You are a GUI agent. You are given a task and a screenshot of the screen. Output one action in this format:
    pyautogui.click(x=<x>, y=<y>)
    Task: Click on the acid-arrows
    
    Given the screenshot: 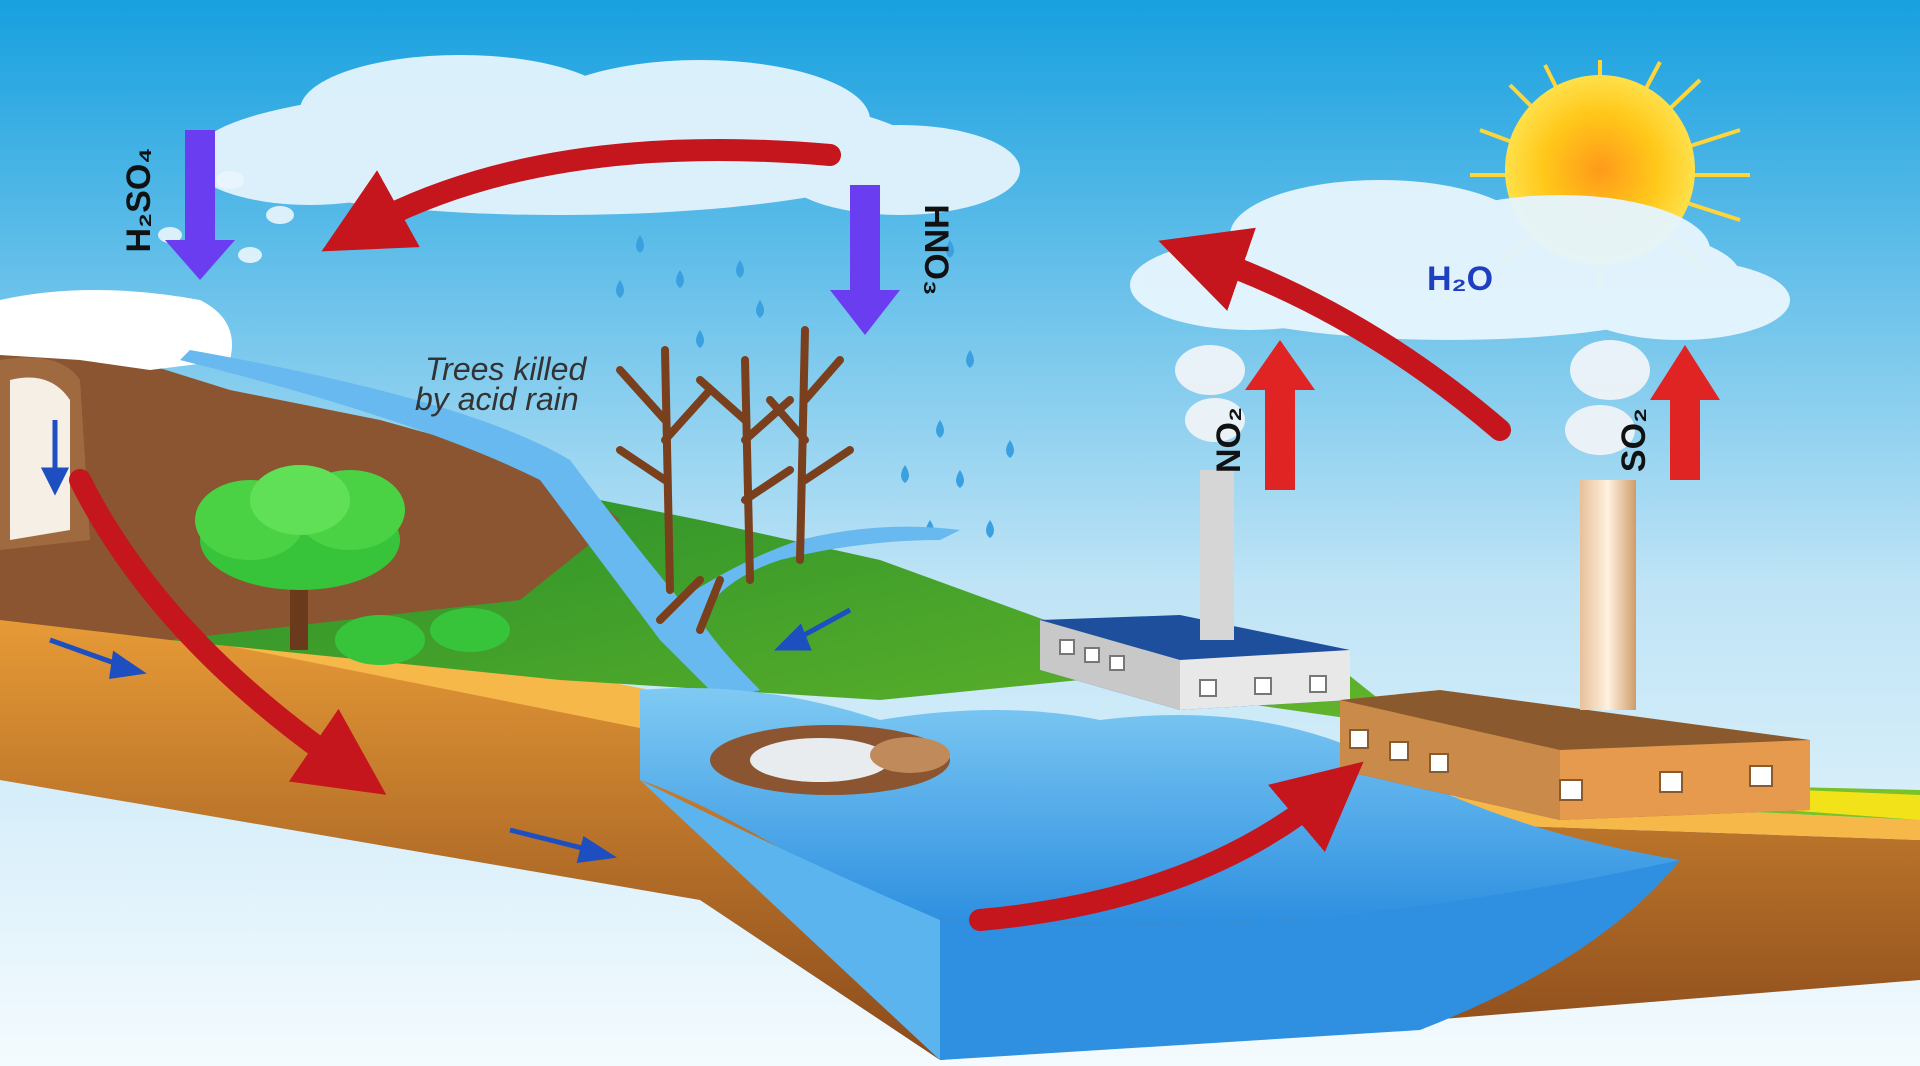 What is the action you would take?
    pyautogui.click(x=532, y=232)
    